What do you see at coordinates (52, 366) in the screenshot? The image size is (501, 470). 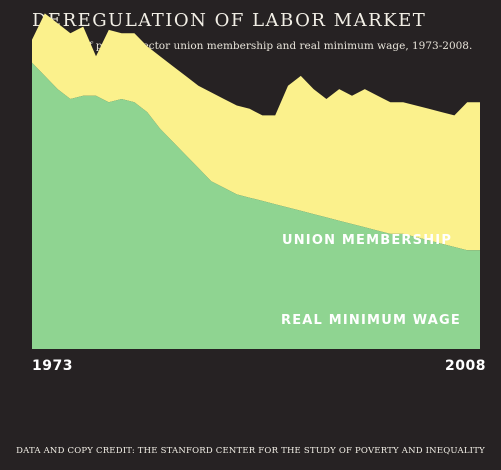 I see `x-axis-start-label: 1973` at bounding box center [52, 366].